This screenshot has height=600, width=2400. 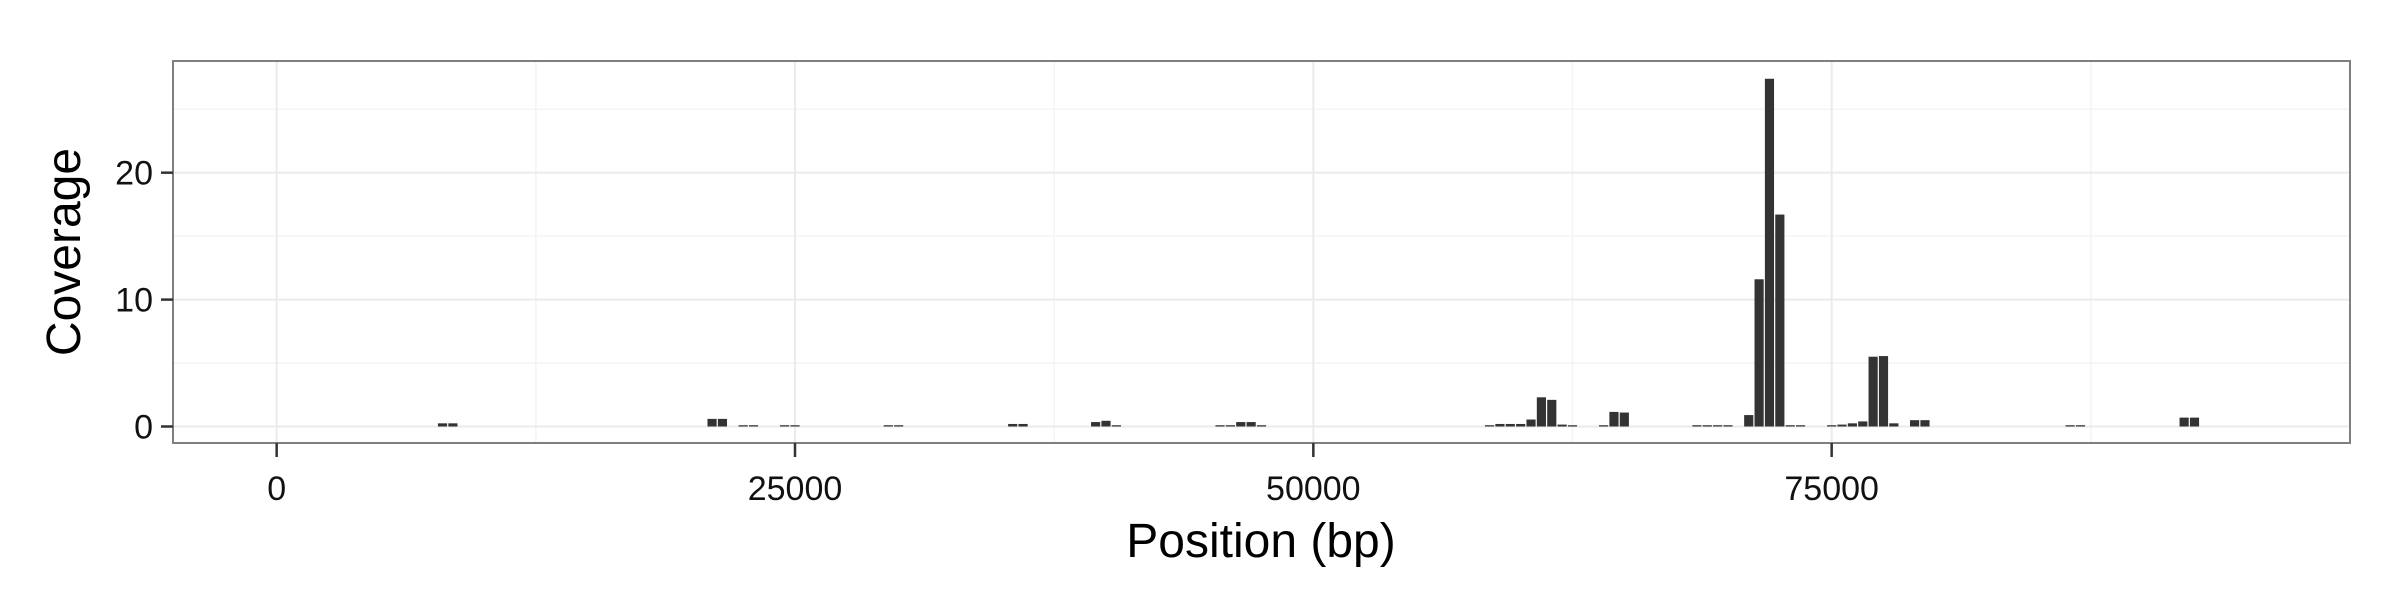 I want to click on y-tick-label: 20, so click(x=134, y=174).